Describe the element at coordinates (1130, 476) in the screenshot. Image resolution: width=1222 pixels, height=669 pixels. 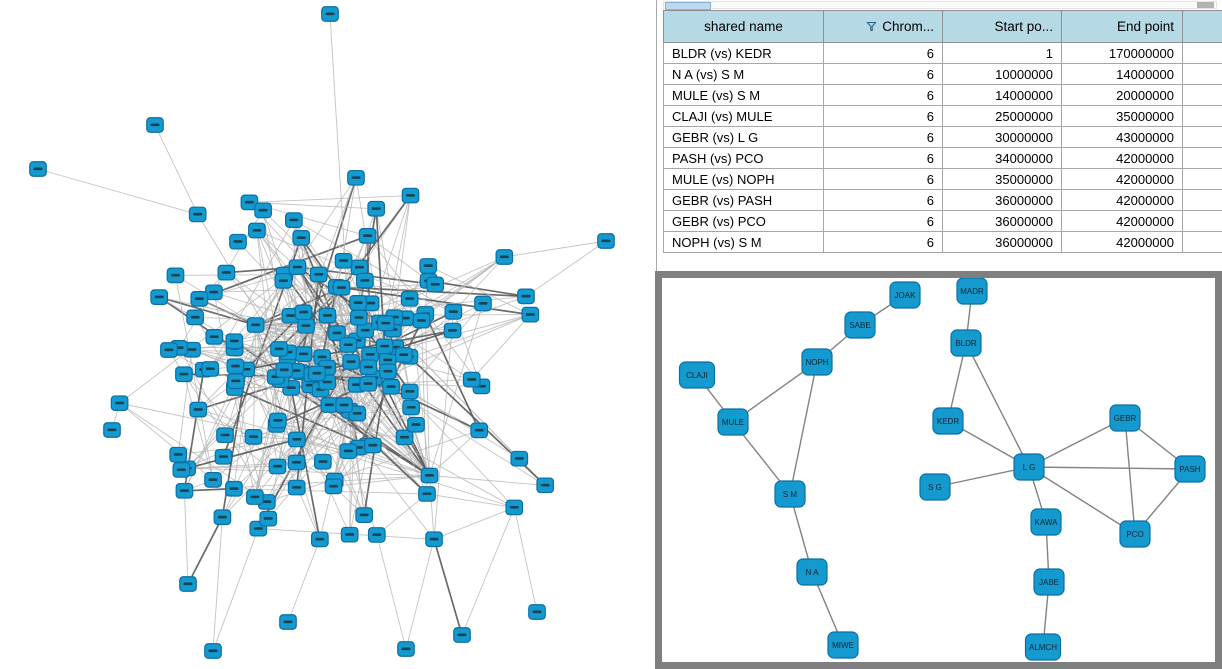
I see `network-edge-gebr-pco` at that location.